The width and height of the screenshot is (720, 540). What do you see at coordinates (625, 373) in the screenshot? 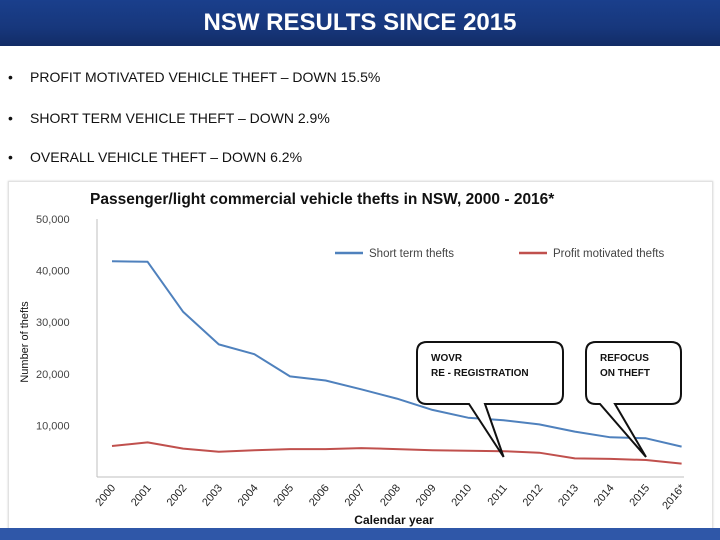
I see `annotation-text: ON THEFT` at bounding box center [625, 373].